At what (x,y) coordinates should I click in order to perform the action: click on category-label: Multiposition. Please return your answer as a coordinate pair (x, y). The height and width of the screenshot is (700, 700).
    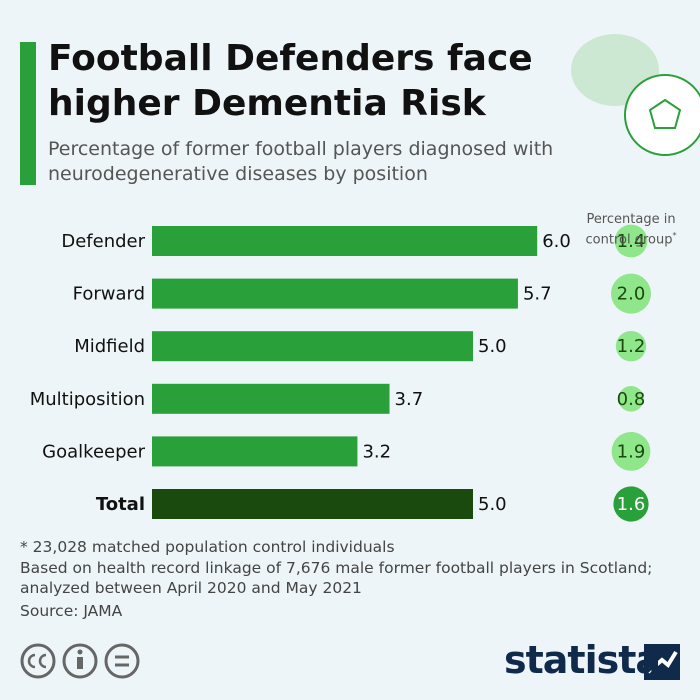
    Looking at the image, I should click on (87, 399).